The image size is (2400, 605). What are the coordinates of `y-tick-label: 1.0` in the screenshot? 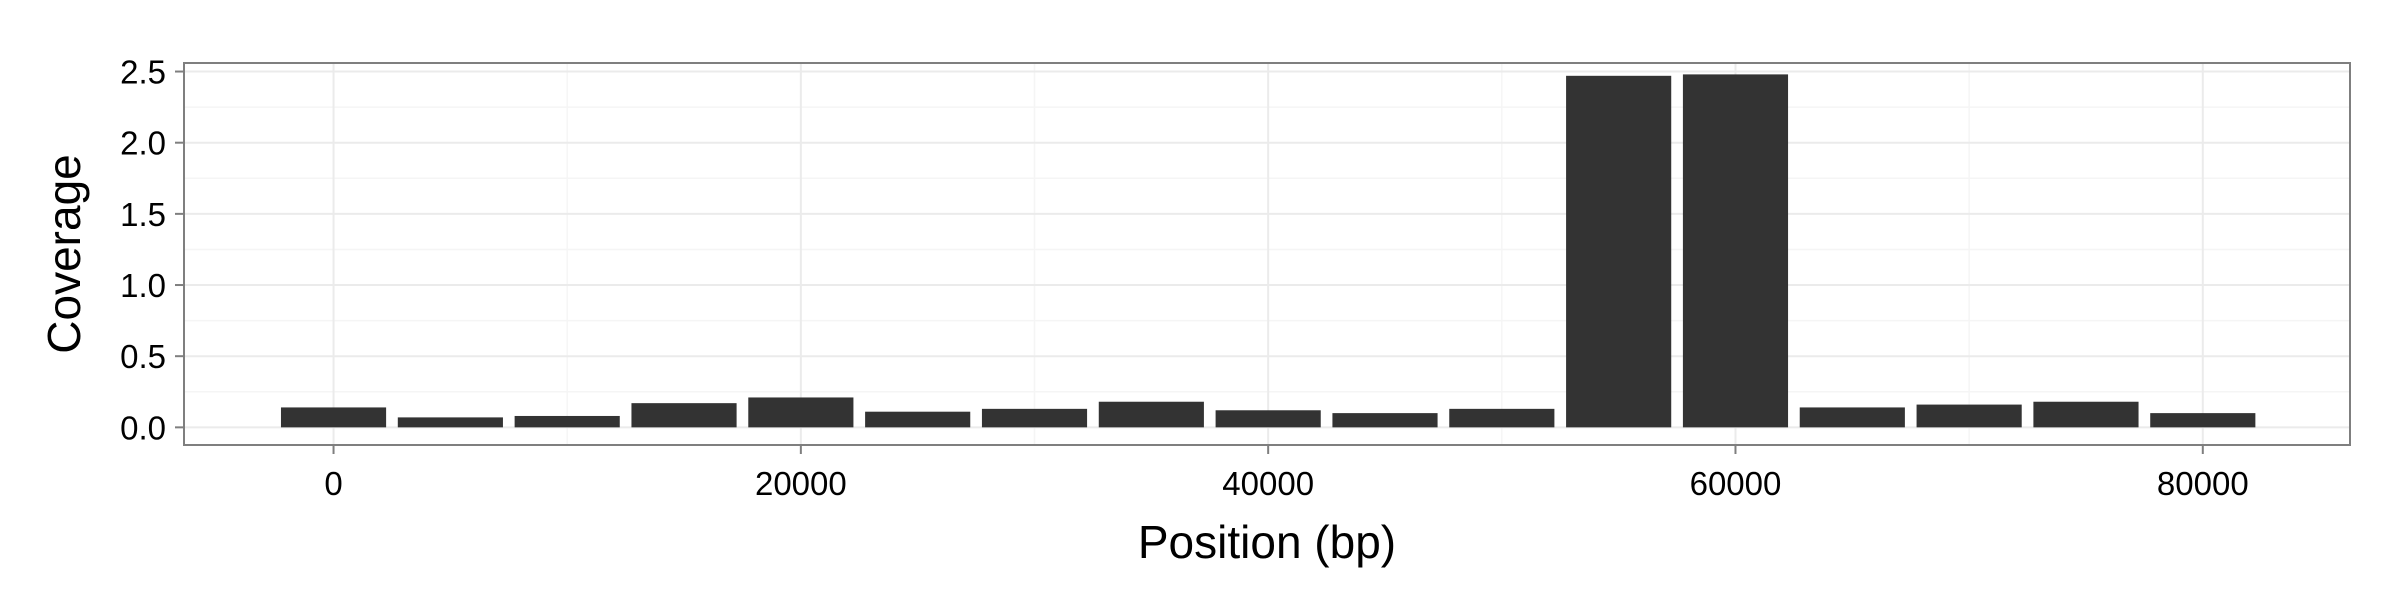 It's located at (143, 285).